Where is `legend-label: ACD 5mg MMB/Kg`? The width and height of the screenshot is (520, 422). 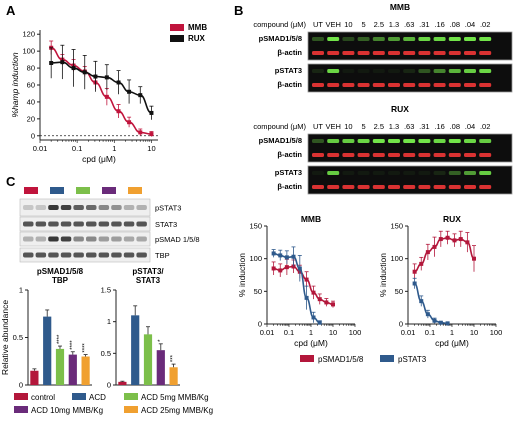 legend-label: ACD 5mg MMB/Kg is located at coordinates (175, 397).